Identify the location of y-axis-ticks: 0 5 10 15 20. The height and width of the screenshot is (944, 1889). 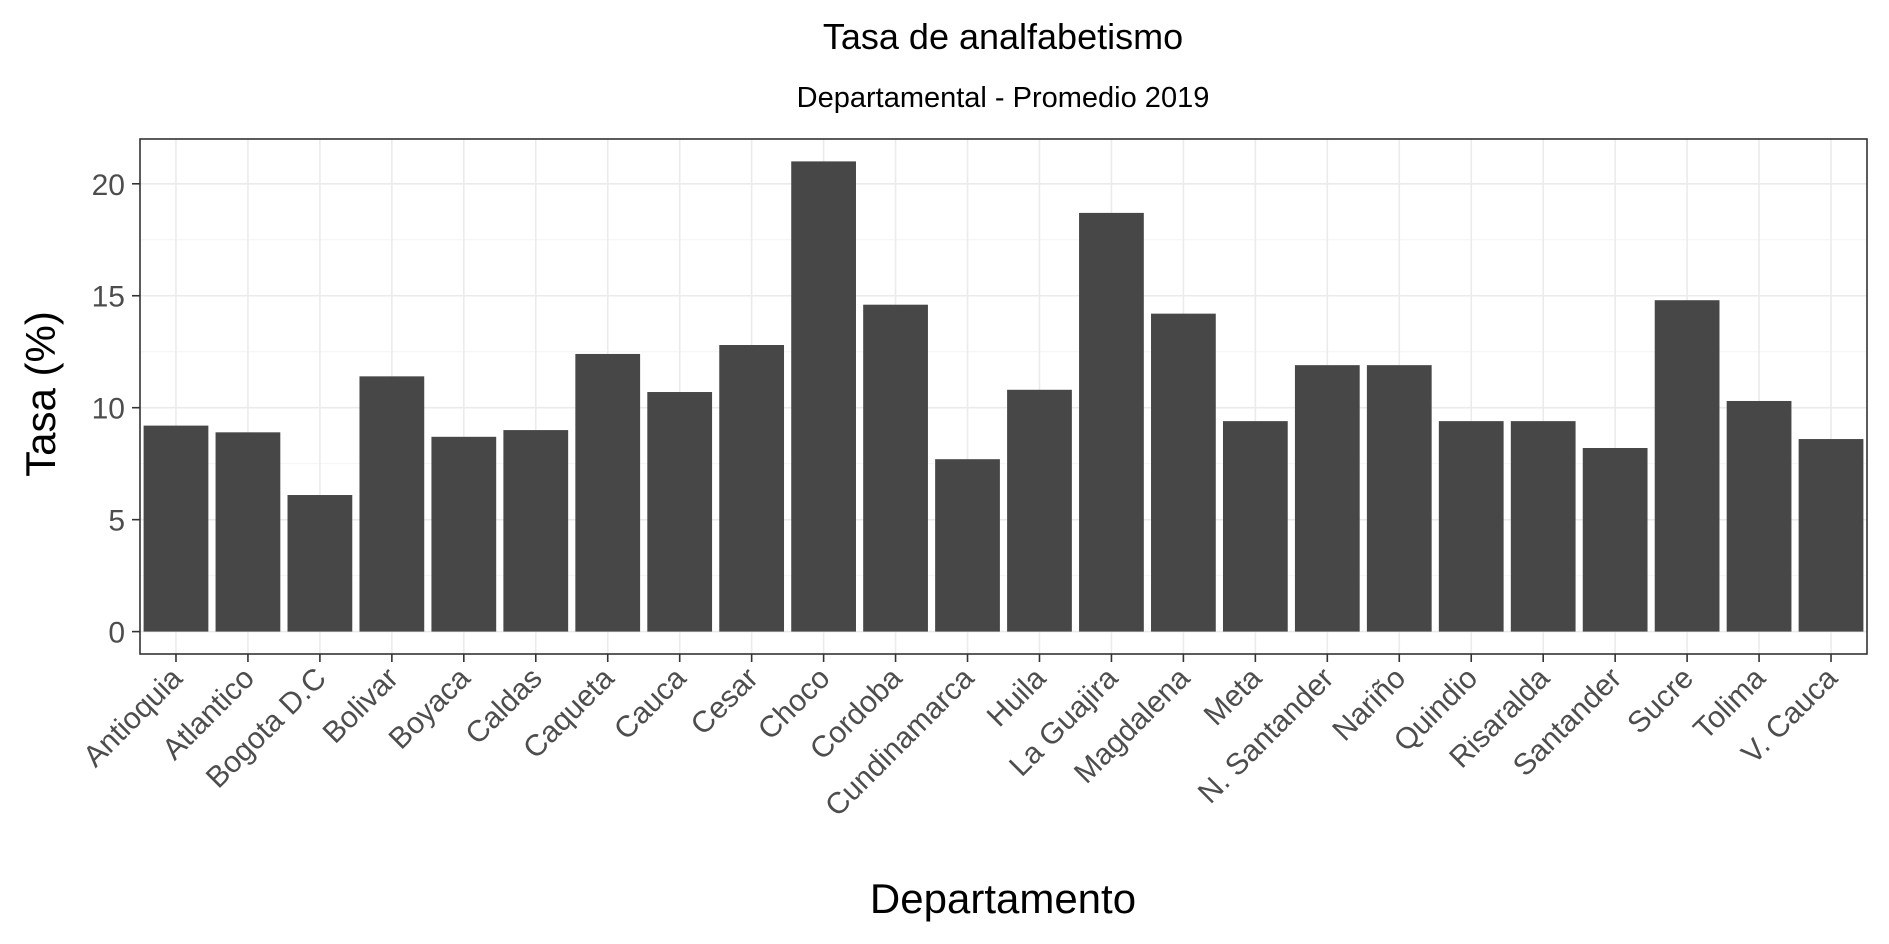
(116, 409).